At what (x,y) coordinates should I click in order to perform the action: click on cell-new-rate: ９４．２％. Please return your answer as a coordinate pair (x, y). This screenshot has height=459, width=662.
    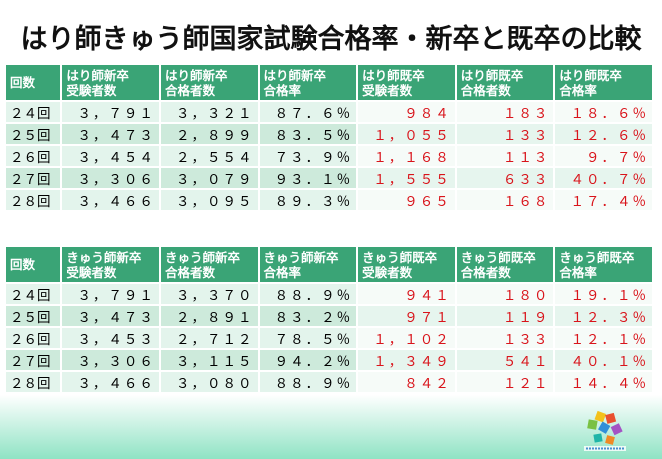
    Looking at the image, I should click on (308, 360).